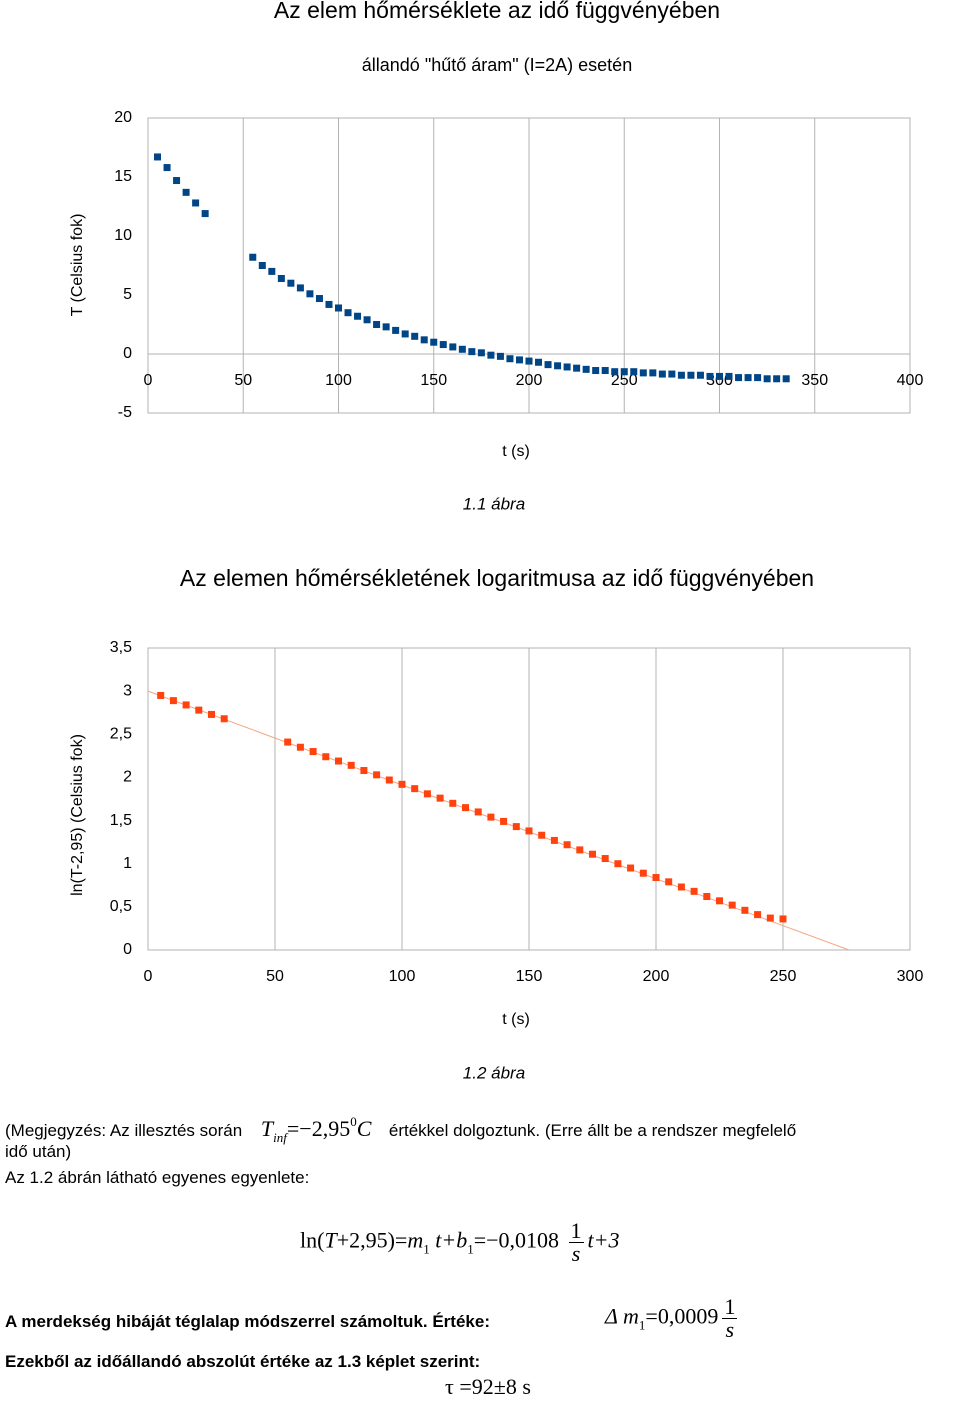 The image size is (960, 1401). I want to click on y-tick-label: 10, so click(123, 235).